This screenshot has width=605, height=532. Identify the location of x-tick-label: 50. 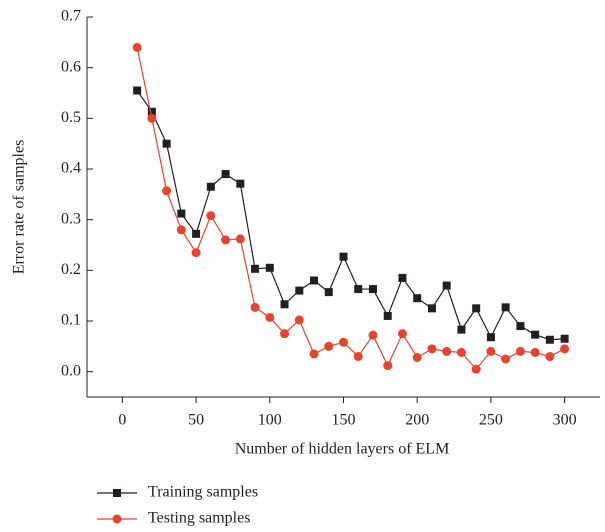
(196, 420).